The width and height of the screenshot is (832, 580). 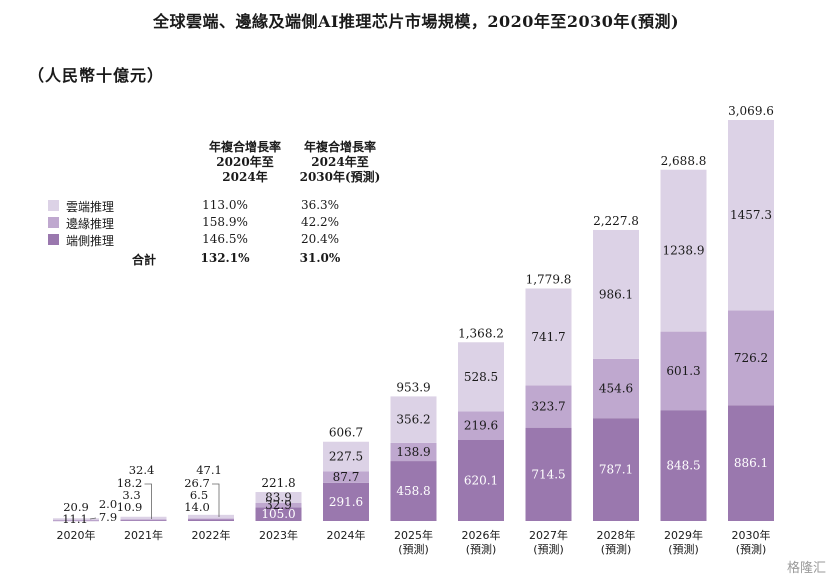 What do you see at coordinates (90, 241) in the screenshot?
I see `legend-label-device: 端側推理` at bounding box center [90, 241].